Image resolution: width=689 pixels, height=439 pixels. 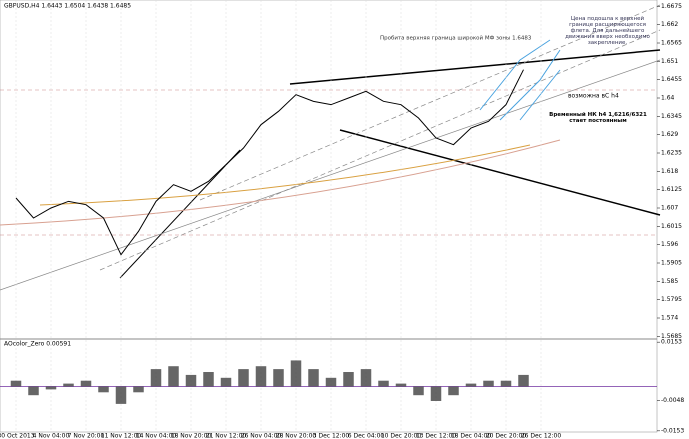 I want to click on y-tick-label: 1.607, so click(x=669, y=208).